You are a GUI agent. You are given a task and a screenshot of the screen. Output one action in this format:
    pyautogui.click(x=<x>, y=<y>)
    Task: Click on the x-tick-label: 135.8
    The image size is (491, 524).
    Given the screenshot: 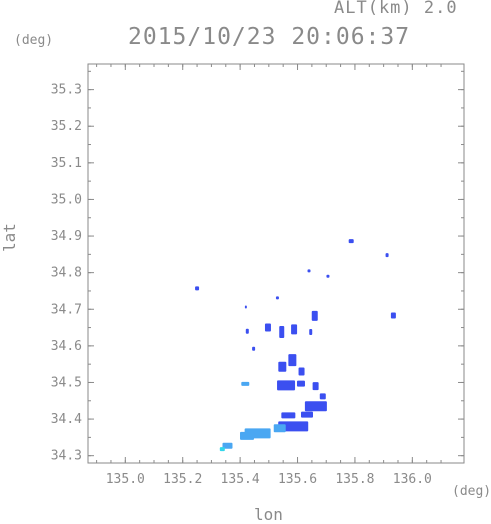 What is the action you would take?
    pyautogui.click(x=354, y=479)
    